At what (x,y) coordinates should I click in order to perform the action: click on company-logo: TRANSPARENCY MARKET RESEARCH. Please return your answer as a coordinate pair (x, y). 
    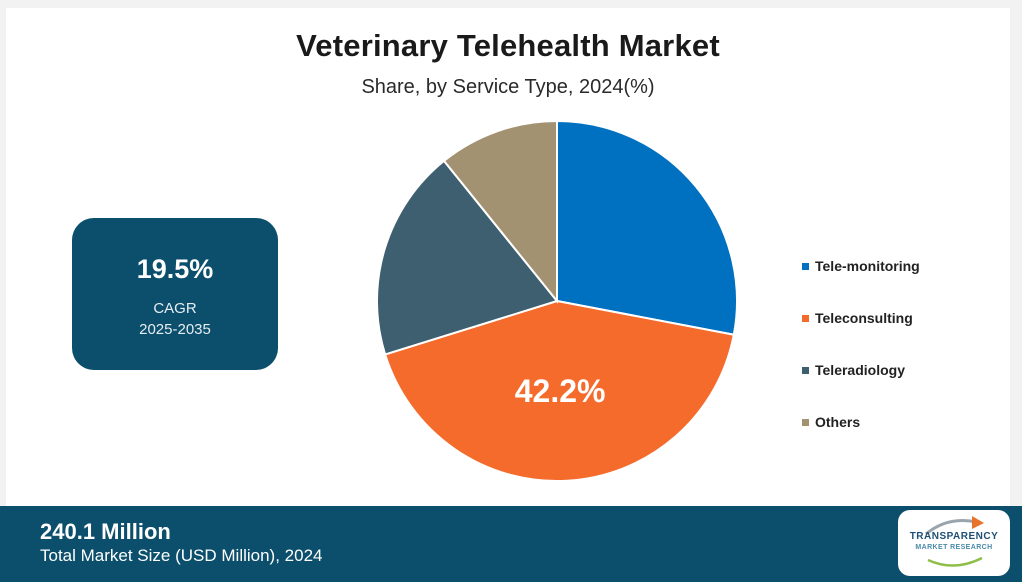
    Looking at the image, I should click on (954, 543).